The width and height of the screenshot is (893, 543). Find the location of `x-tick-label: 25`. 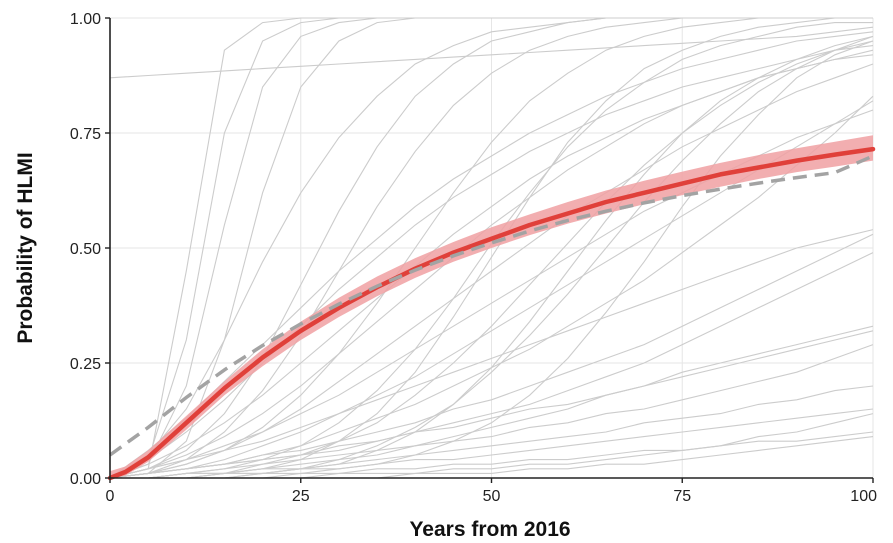

x-tick-label: 25 is located at coordinates (301, 496).